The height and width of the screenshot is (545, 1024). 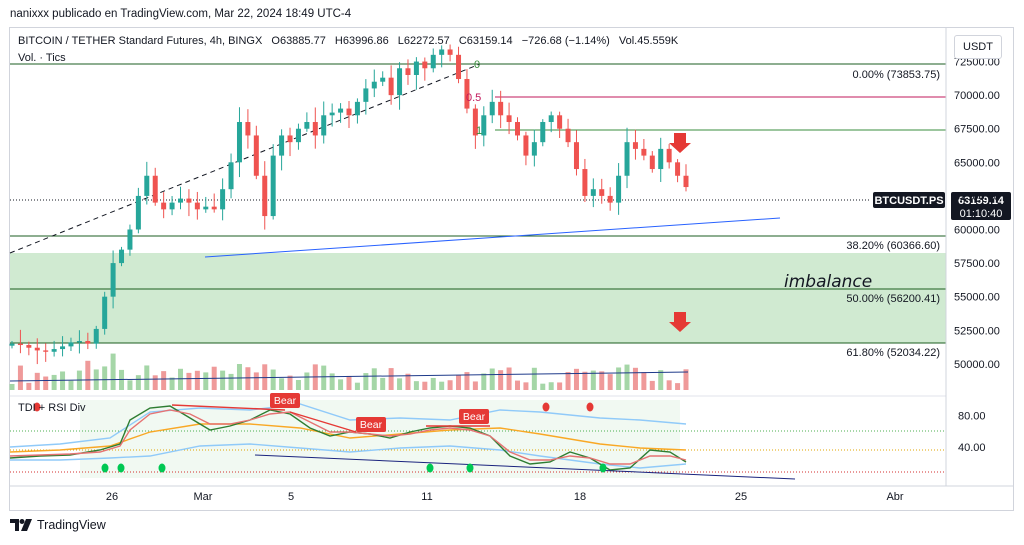 What do you see at coordinates (977, 163) in the screenshot?
I see `price-tick-label: 65000.00` at bounding box center [977, 163].